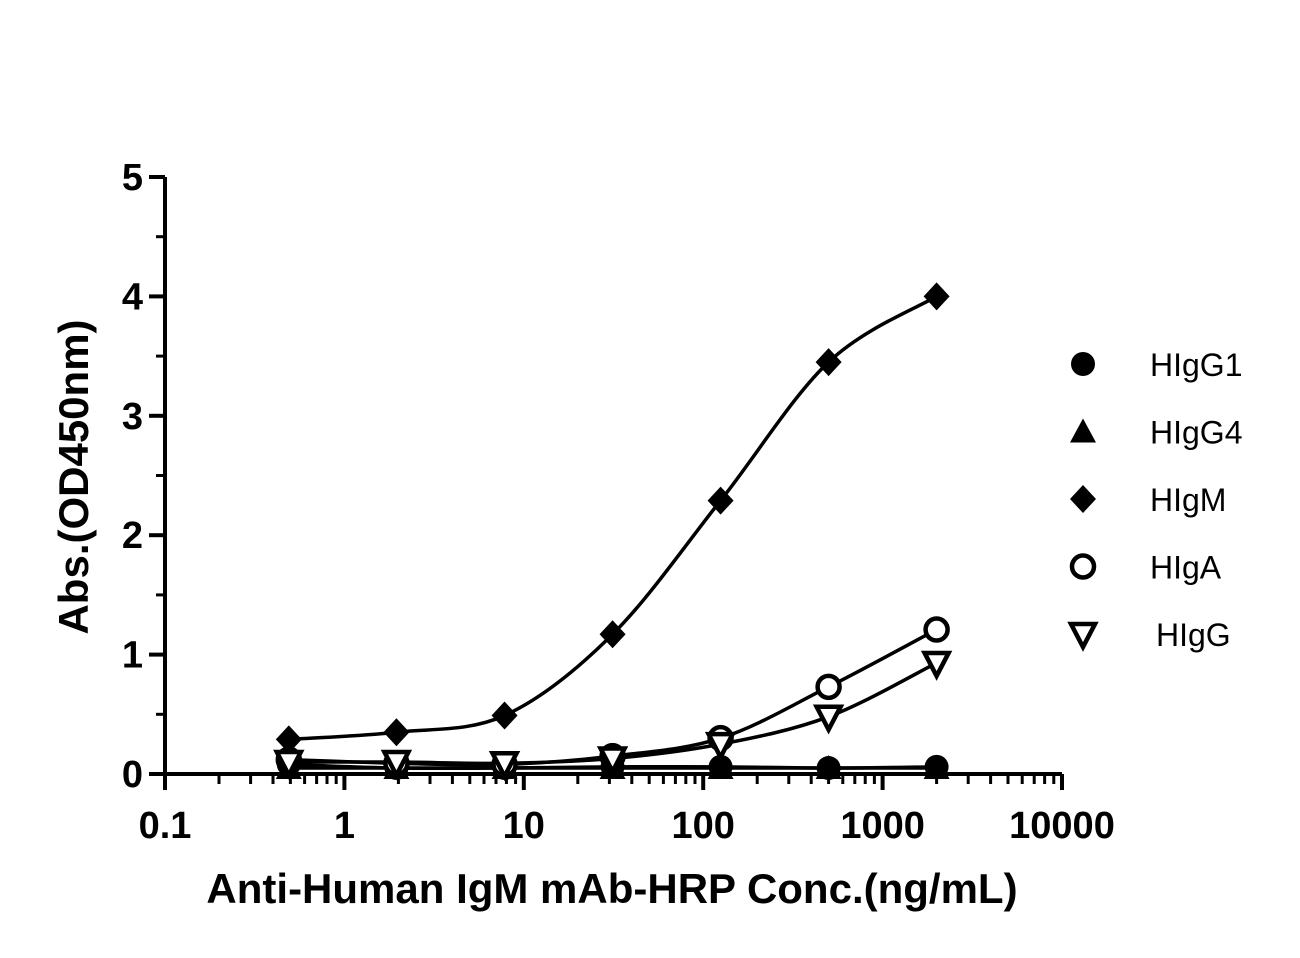  Describe the element at coordinates (132, 178) in the screenshot. I see `y-tick-label: 5` at that location.